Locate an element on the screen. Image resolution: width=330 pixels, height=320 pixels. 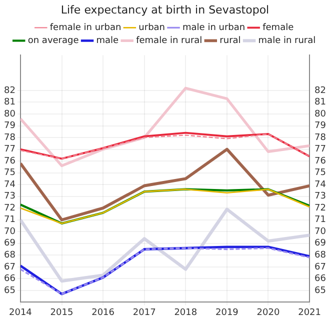
x-tick-label: 2014 is located at coordinates (20, 313).